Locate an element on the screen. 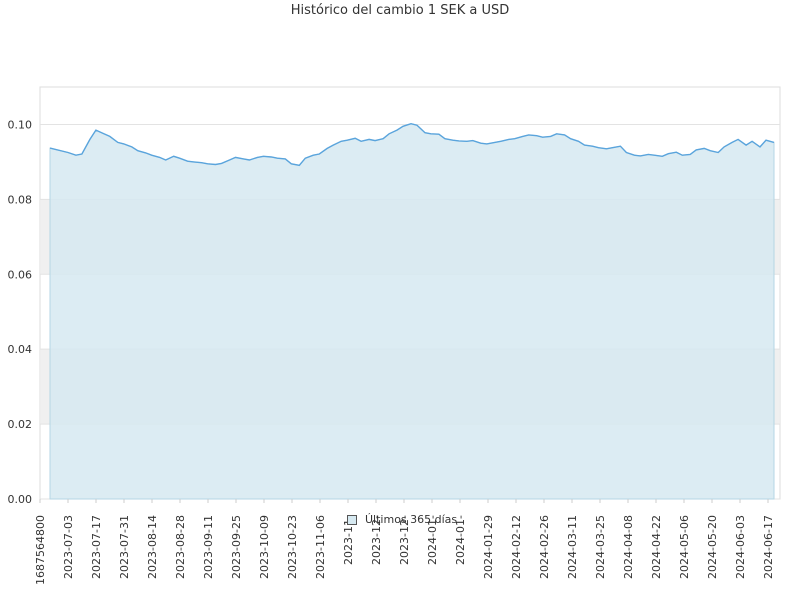  x-tick-label: 2024-03-11 is located at coordinates (572, 547).